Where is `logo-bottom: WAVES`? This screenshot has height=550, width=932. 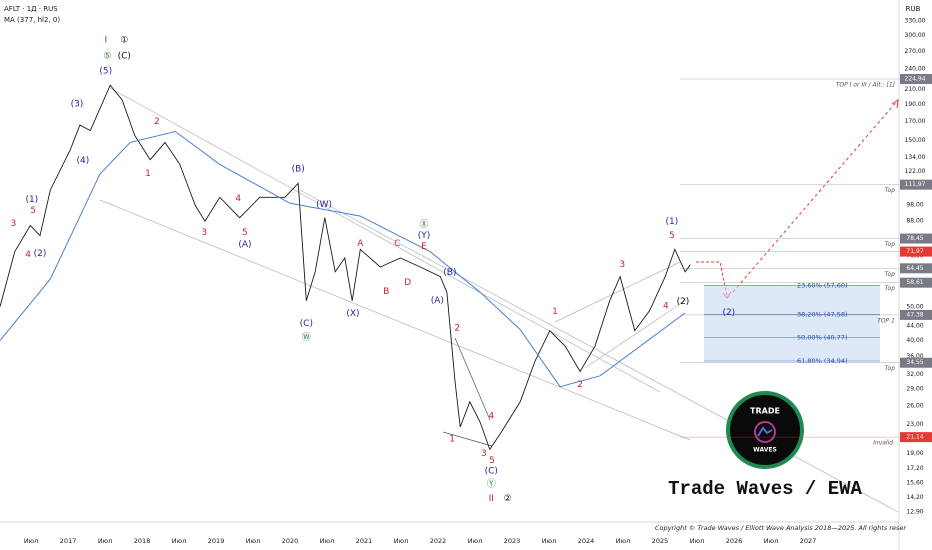 logo-bottom: WAVES is located at coordinates (765, 450).